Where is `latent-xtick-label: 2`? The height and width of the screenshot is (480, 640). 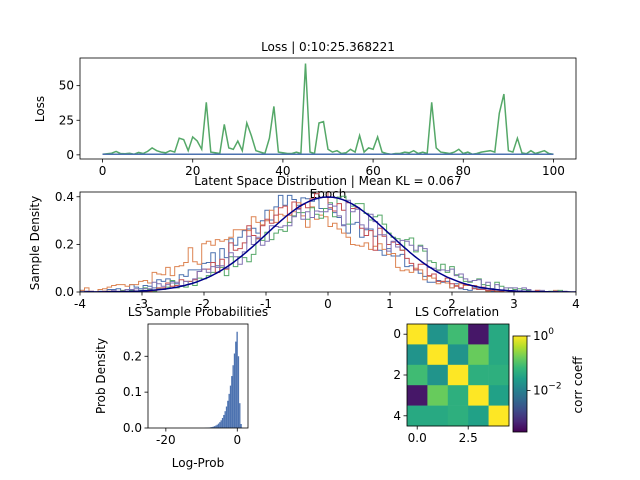
latent-xtick-label: 2 is located at coordinates (452, 304).